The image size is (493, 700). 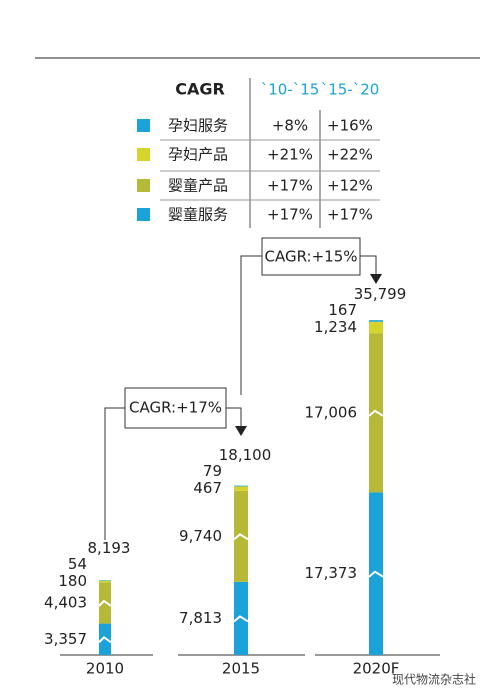 I want to click on x-tick-label: 2015, so click(x=241, y=669).